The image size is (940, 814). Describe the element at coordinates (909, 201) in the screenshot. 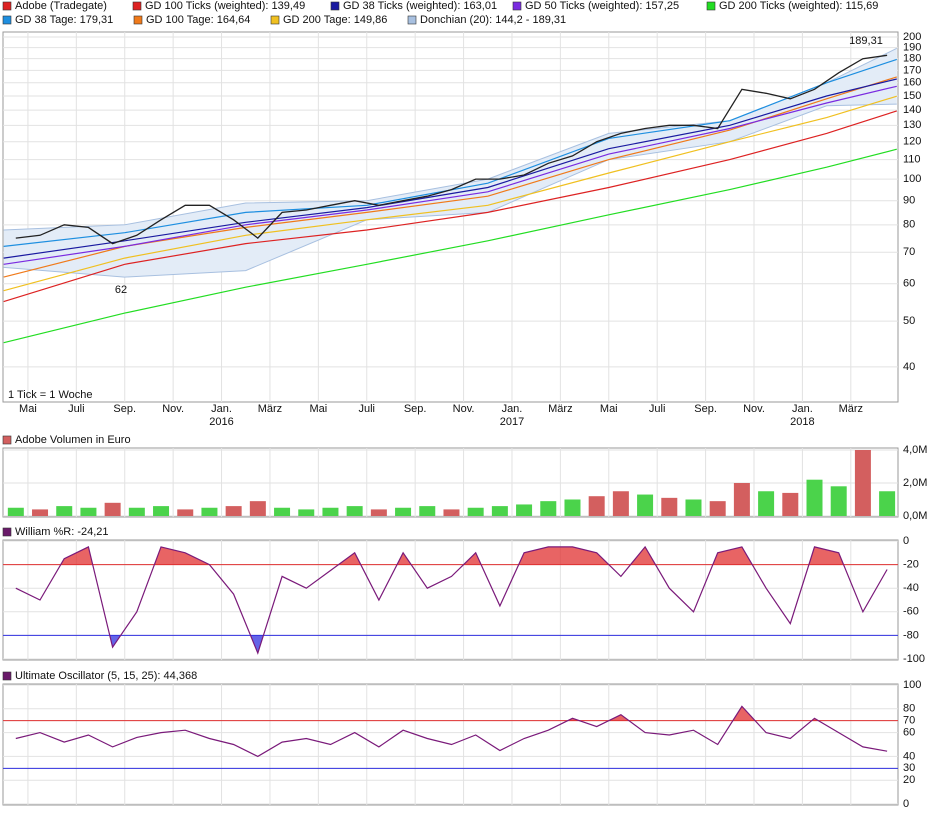

I see `y-tick-label: 90` at that location.